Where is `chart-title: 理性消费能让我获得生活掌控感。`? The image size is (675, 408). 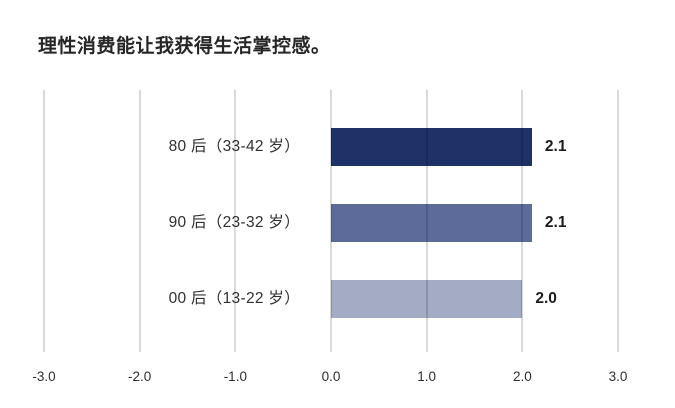
chart-title: 理性消费能让我获得生活掌控感。 is located at coordinates (184, 46).